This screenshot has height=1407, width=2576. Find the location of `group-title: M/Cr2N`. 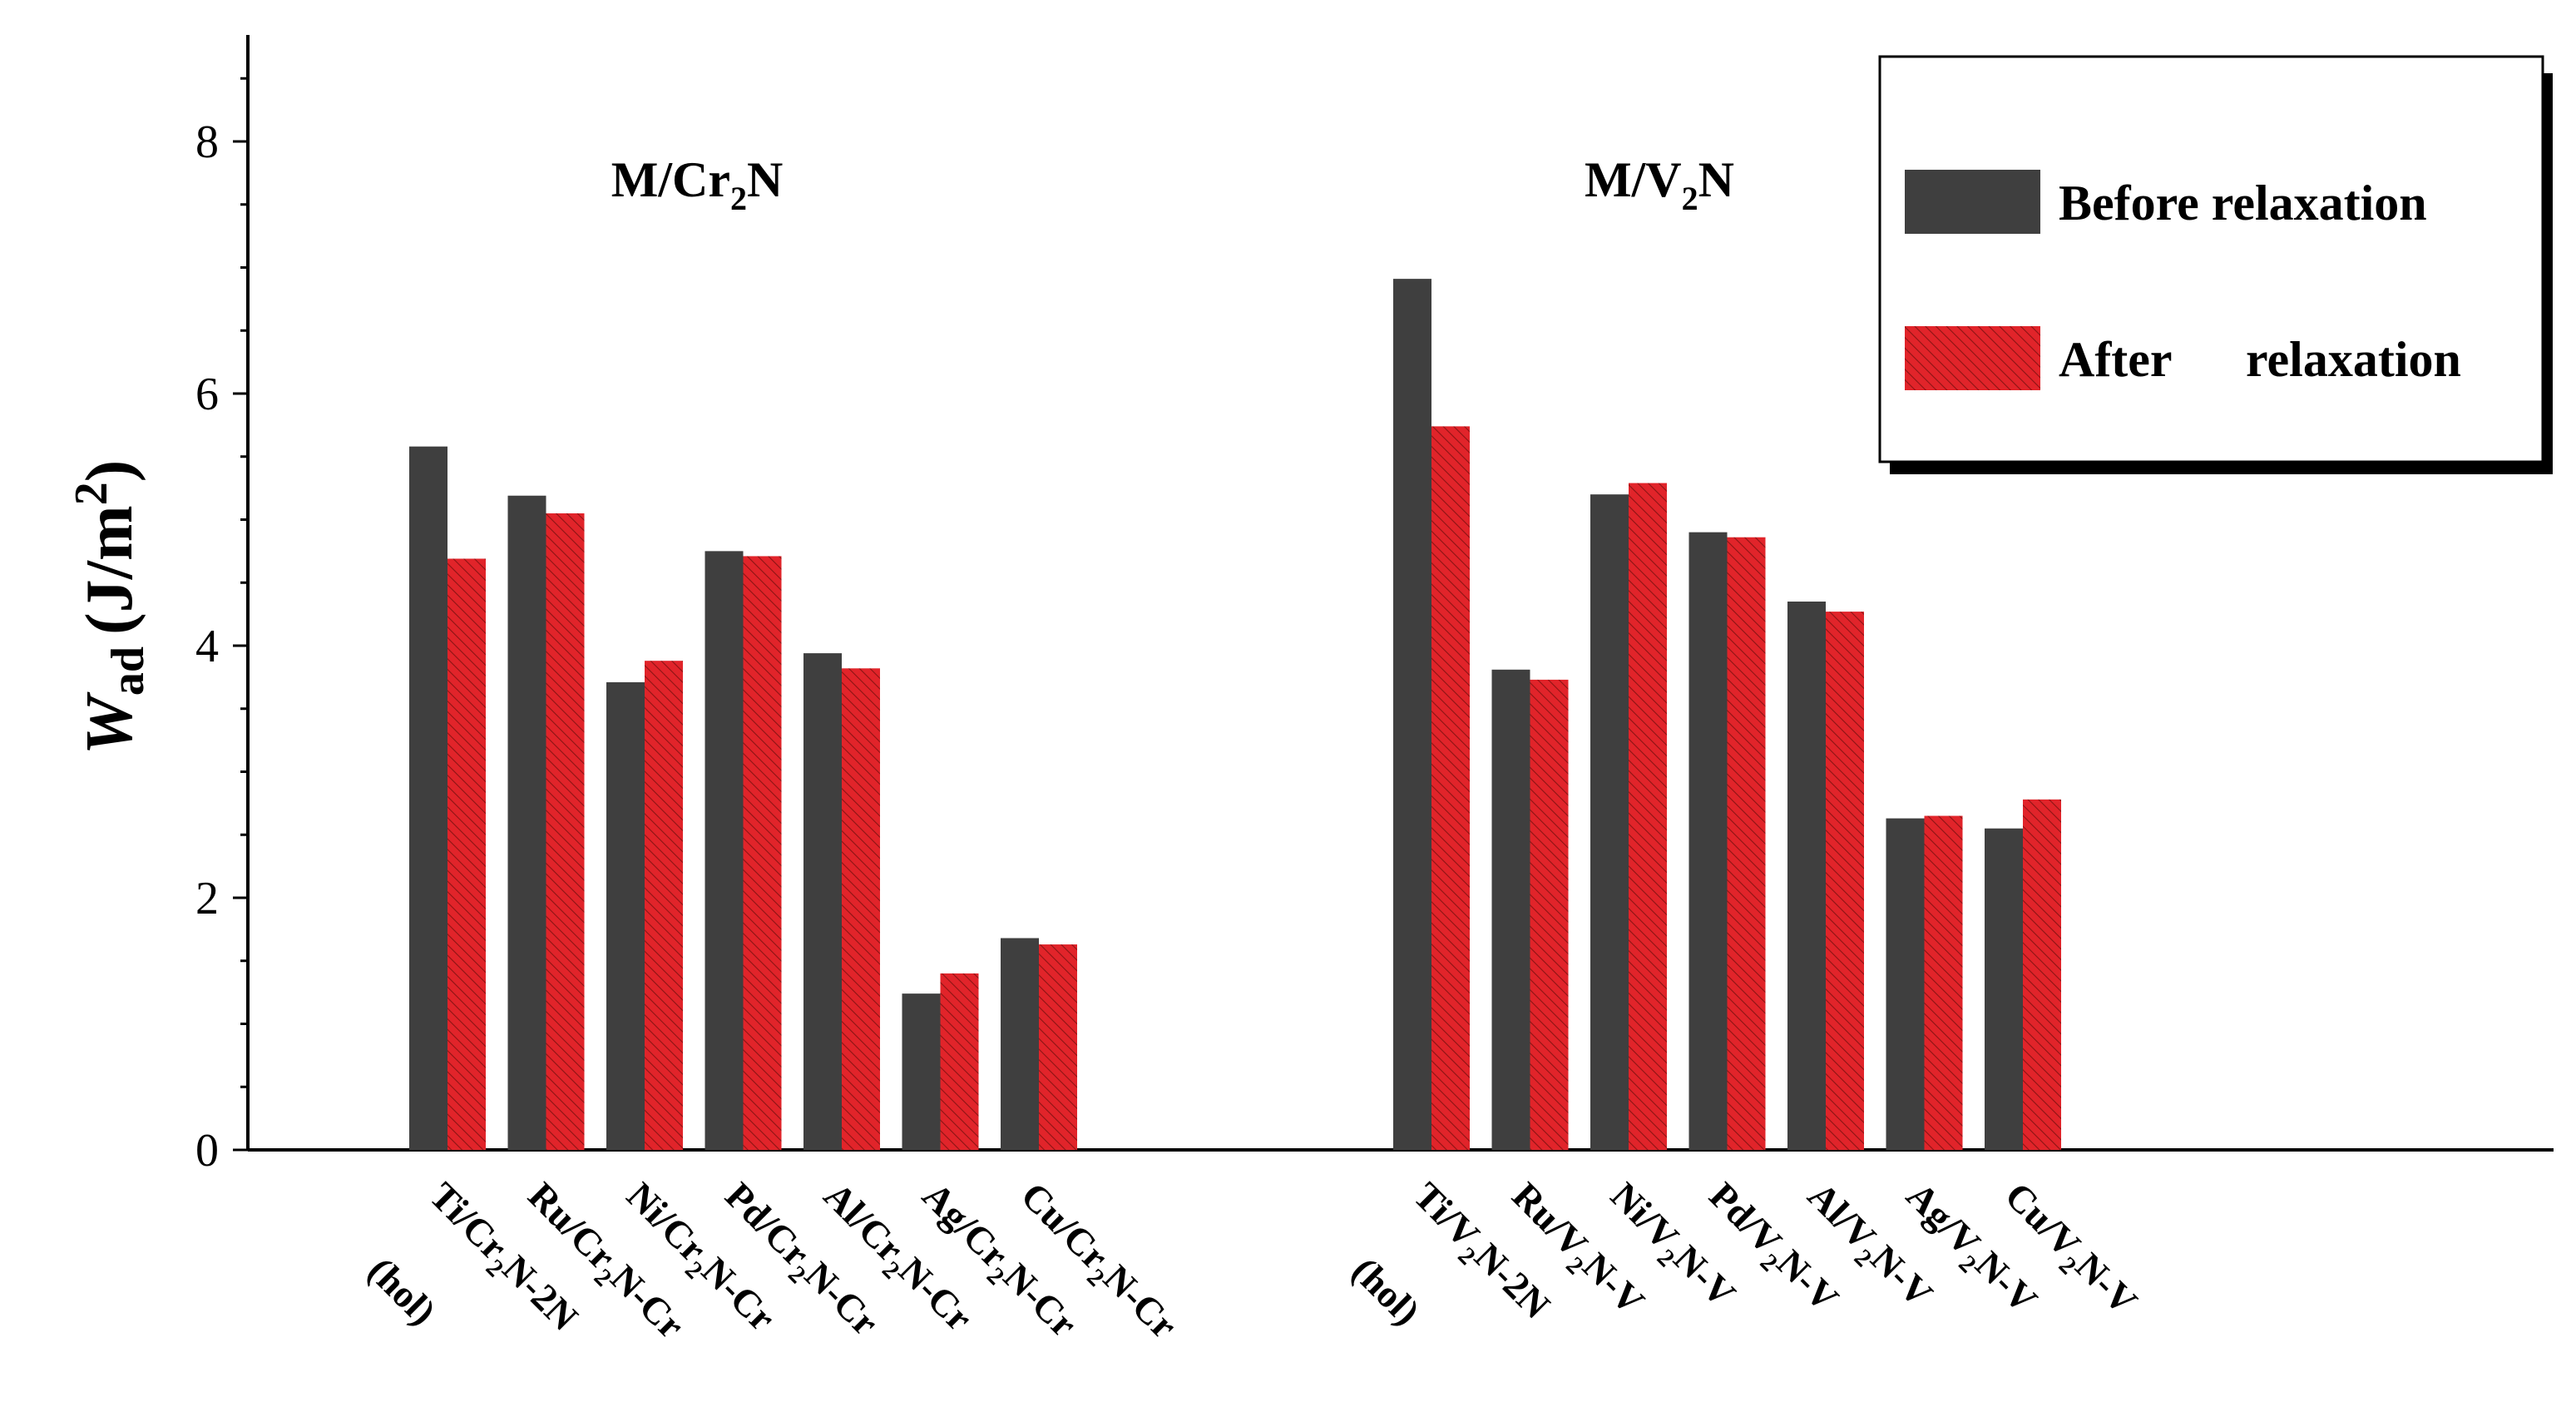

group-title: M/Cr2N is located at coordinates (697, 184).